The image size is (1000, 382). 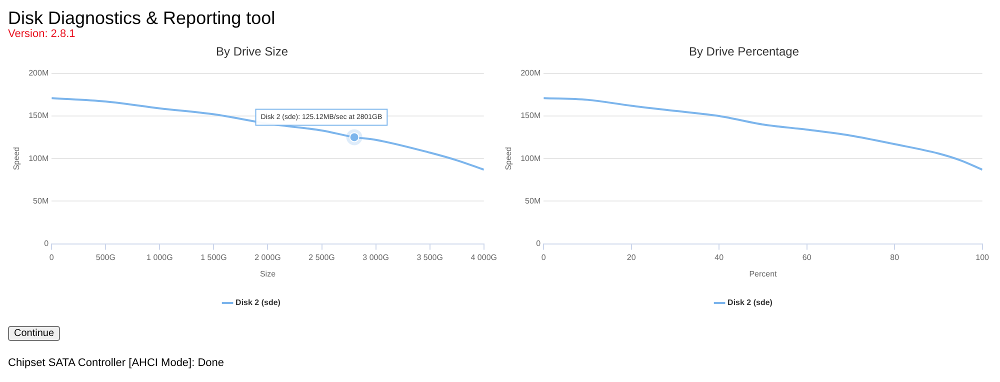 What do you see at coordinates (429, 257) in the screenshot?
I see `x-tick-label: 3 500G` at bounding box center [429, 257].